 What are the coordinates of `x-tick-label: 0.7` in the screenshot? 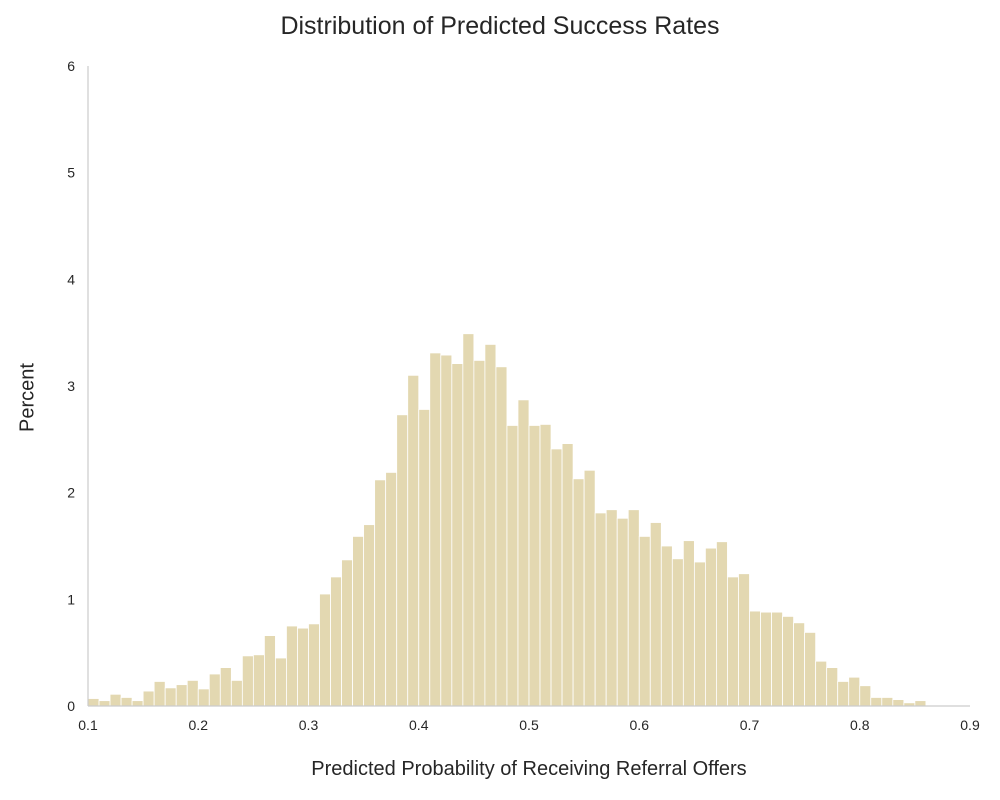 It's located at (750, 725).